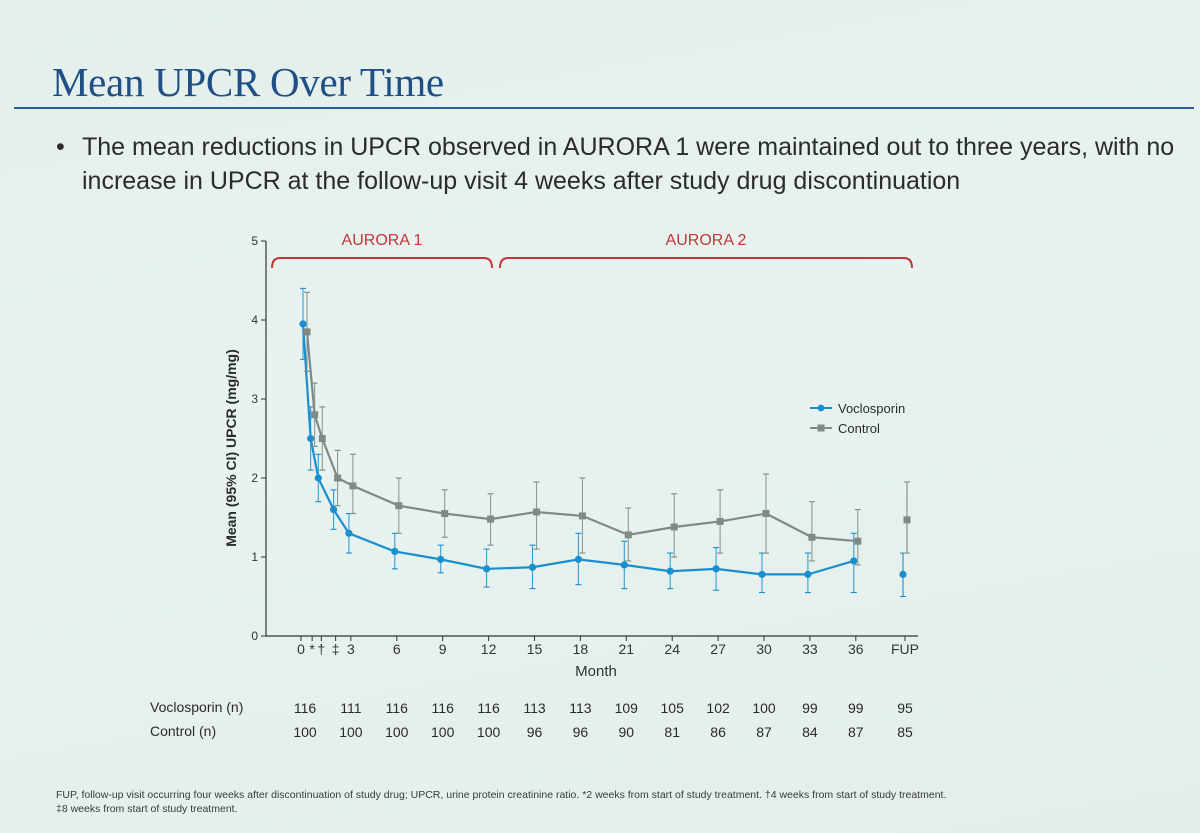 Image resolution: width=1200 pixels, height=833 pixels. I want to click on n-table-cell: 81, so click(672, 732).